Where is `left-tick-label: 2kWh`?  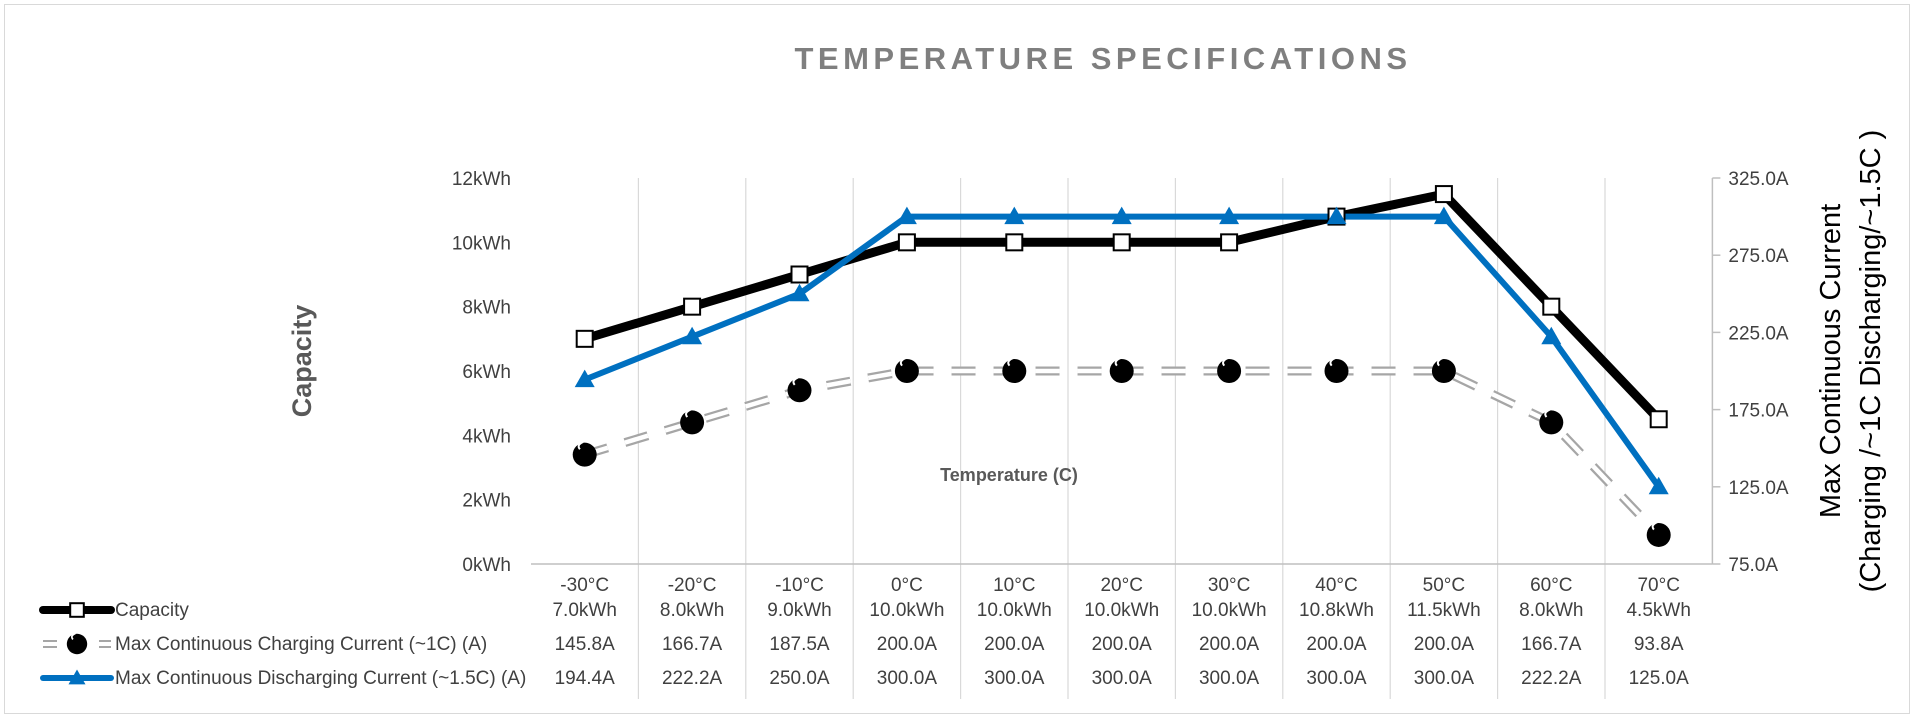 left-tick-label: 2kWh is located at coordinates (486, 501).